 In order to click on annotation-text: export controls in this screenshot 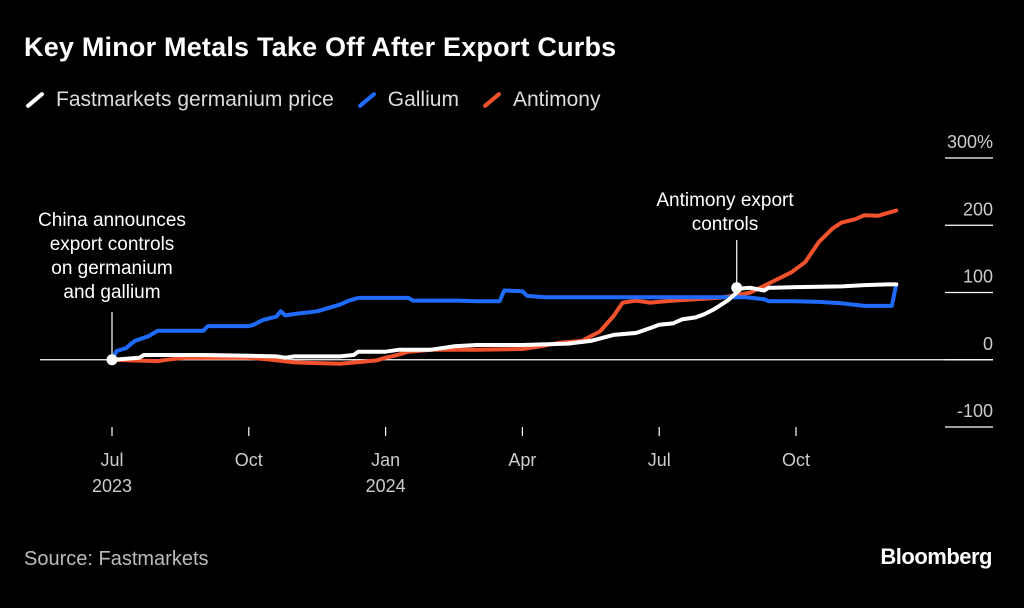, I will do `click(112, 244)`.